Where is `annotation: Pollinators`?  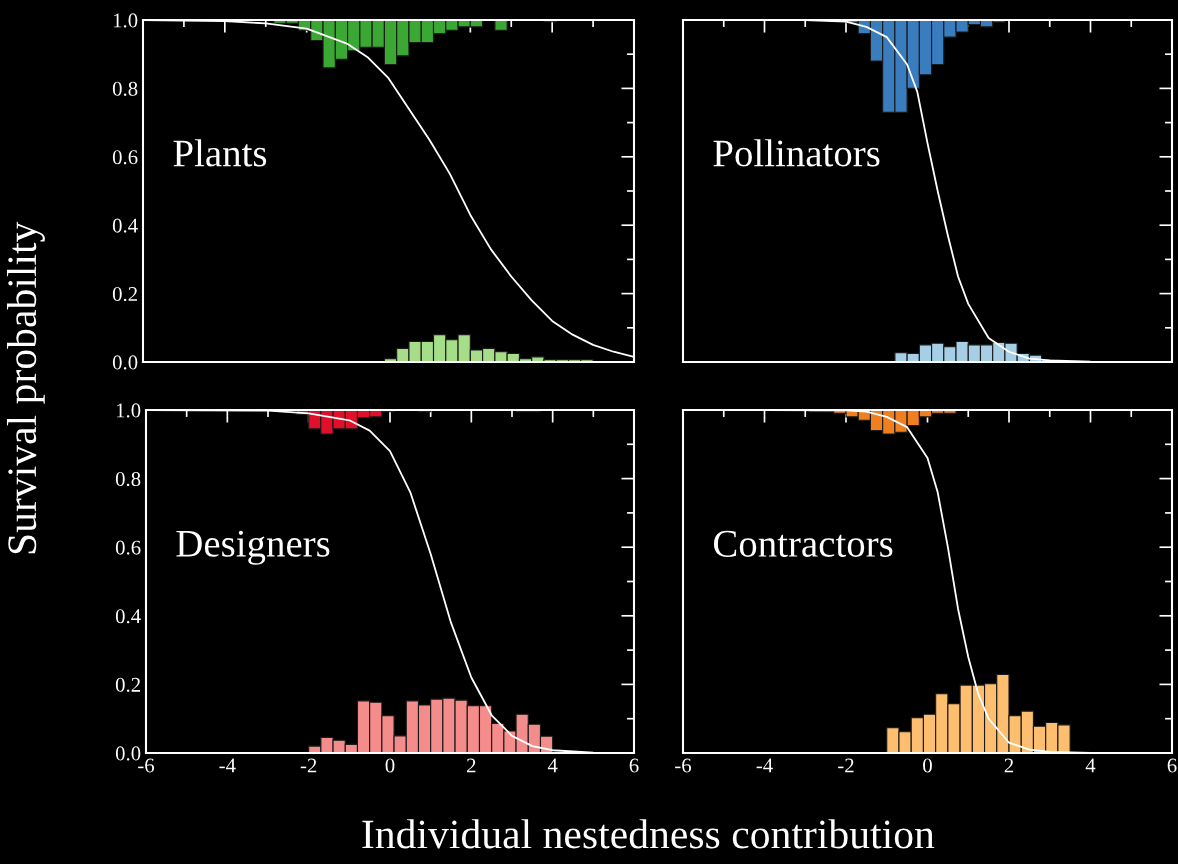
annotation: Pollinators is located at coordinates (796, 153).